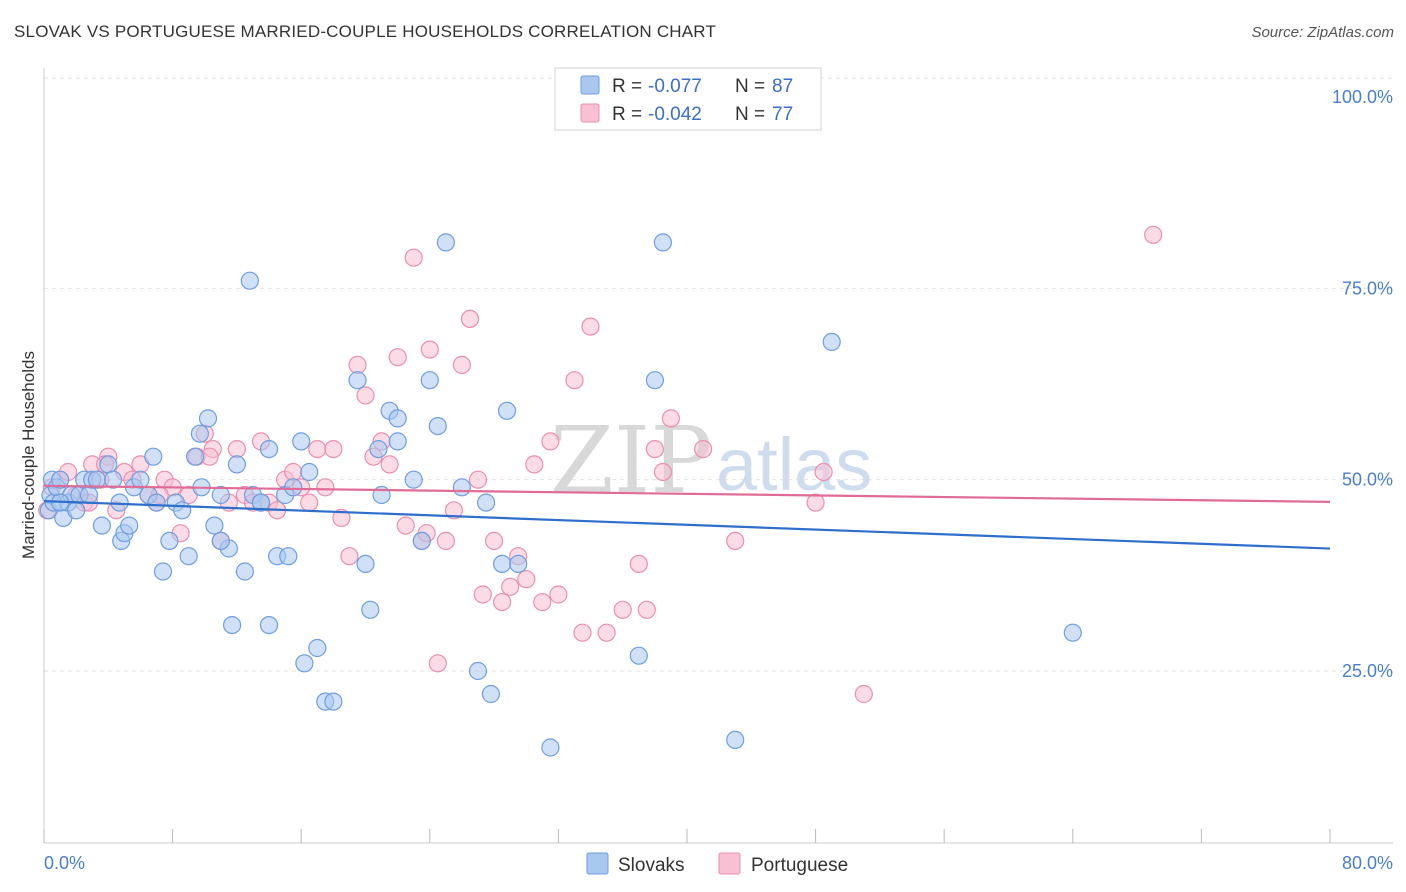 Image resolution: width=1406 pixels, height=892 pixels. Describe the element at coordinates (627, 114) in the screenshot. I see `legend-r-label-portuguese: R =` at that location.